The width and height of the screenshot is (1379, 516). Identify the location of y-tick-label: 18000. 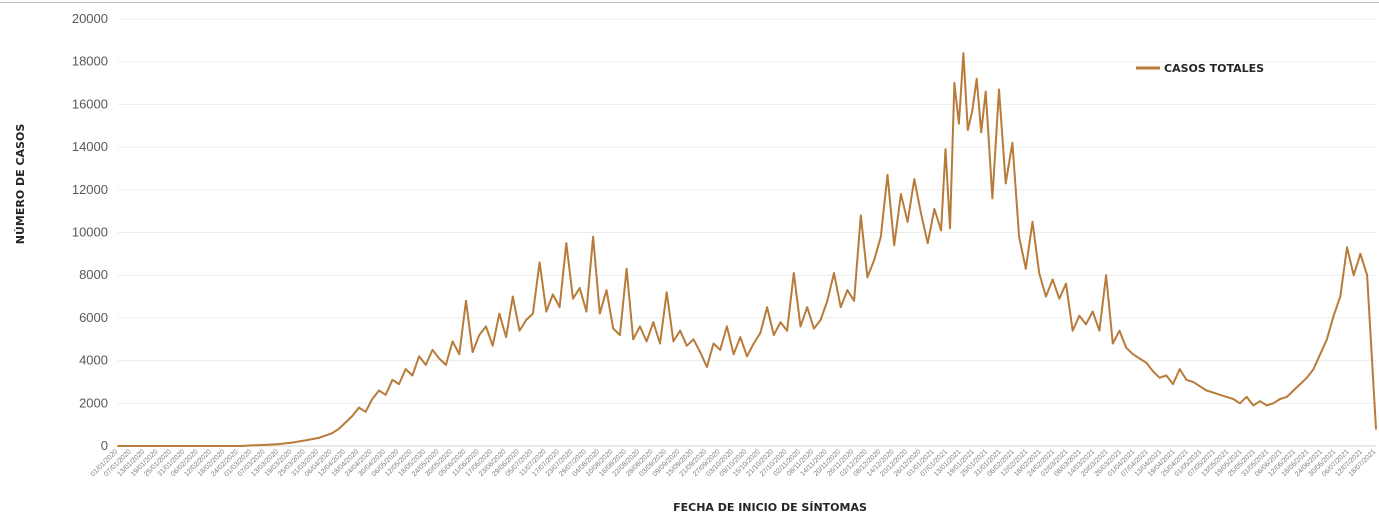
(90, 61).